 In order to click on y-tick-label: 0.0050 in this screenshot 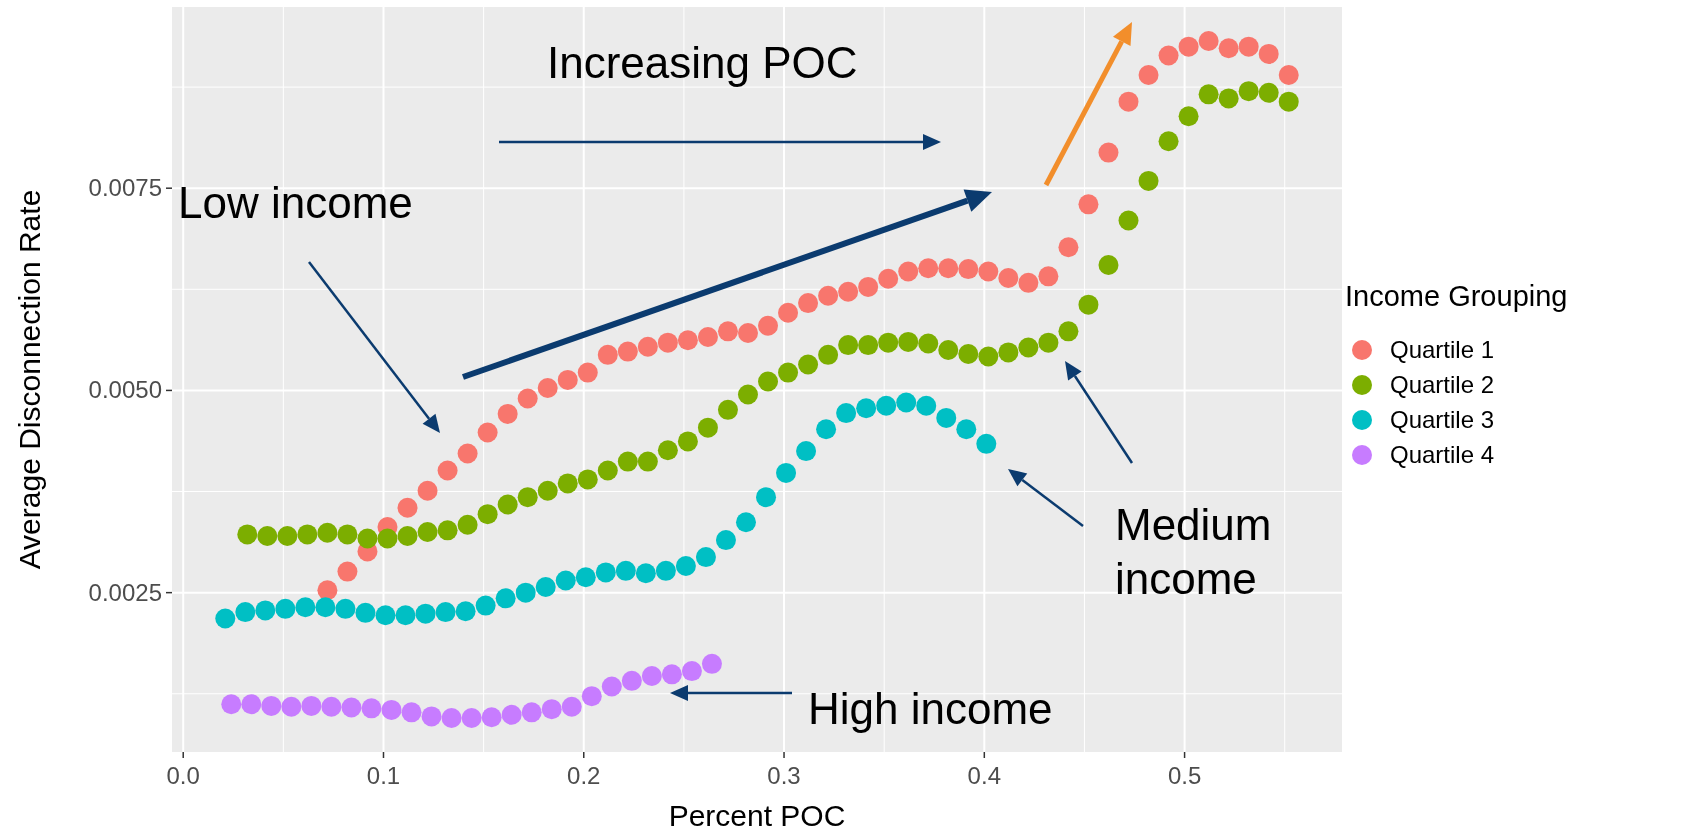, I will do `click(125, 390)`.